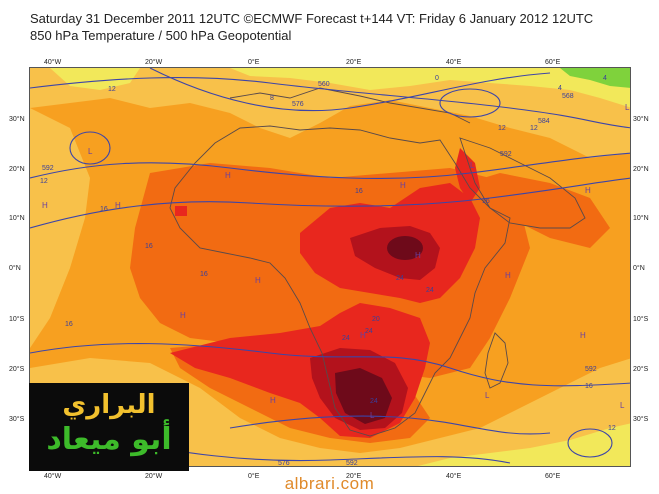 The image size is (659, 494). I want to click on lat-tick-left: 0°N, so click(15, 268).